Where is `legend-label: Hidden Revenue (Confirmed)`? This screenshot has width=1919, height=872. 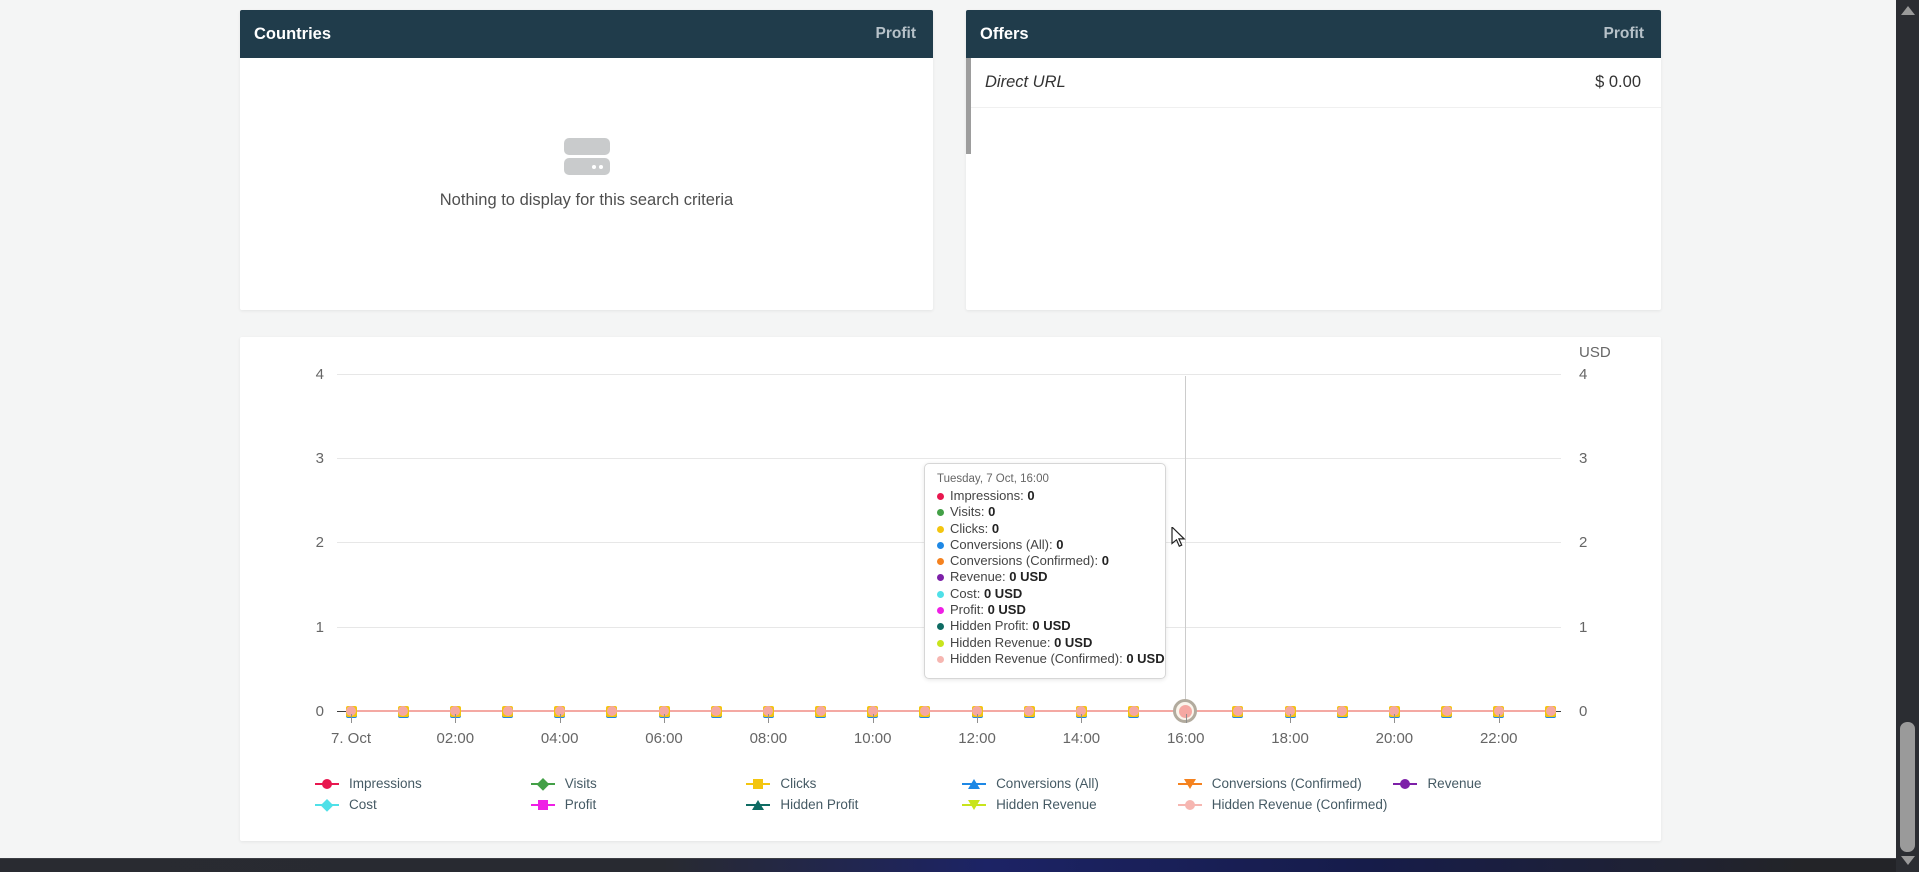 legend-label: Hidden Revenue (Confirmed) is located at coordinates (1299, 804).